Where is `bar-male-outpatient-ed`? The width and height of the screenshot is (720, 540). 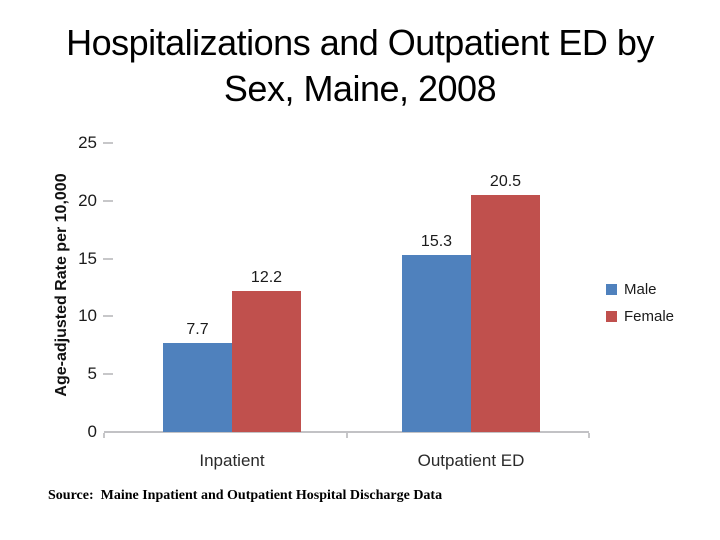 bar-male-outpatient-ed is located at coordinates (436, 343).